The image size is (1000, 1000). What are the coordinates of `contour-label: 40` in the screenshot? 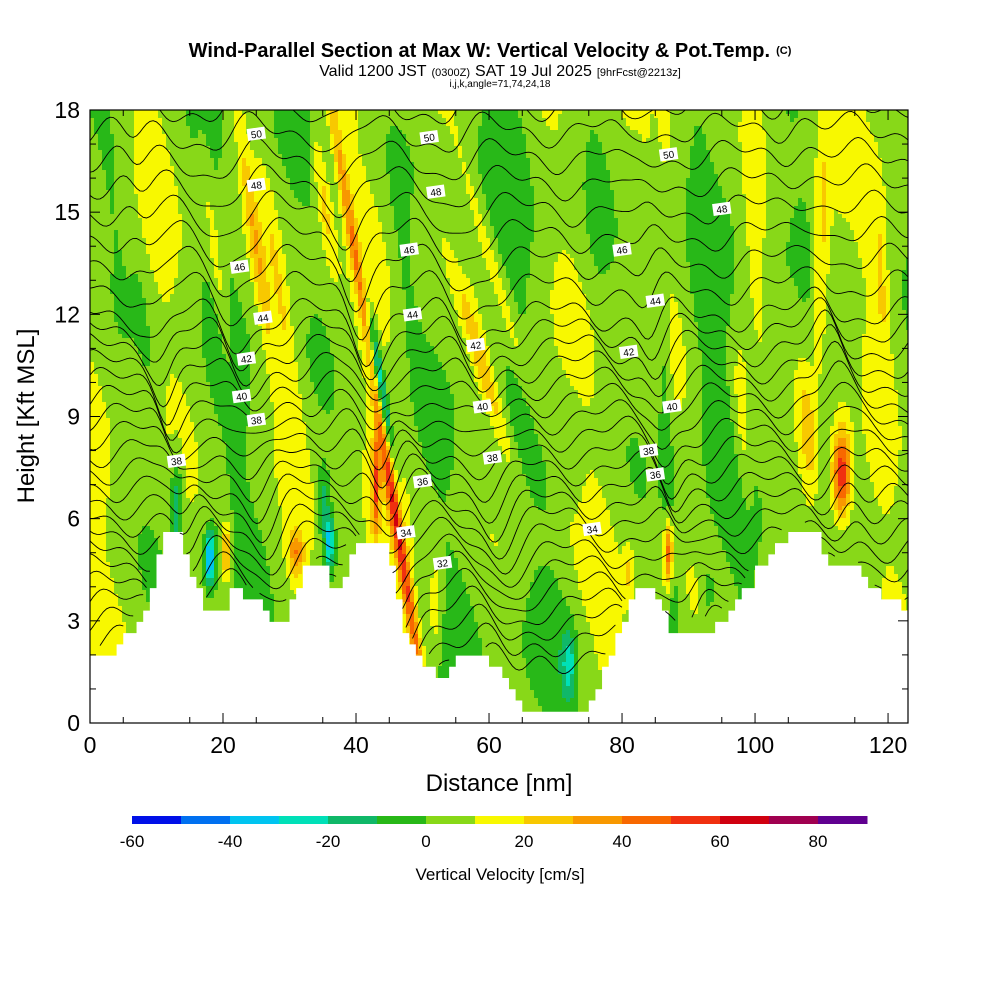 It's located at (482, 407).